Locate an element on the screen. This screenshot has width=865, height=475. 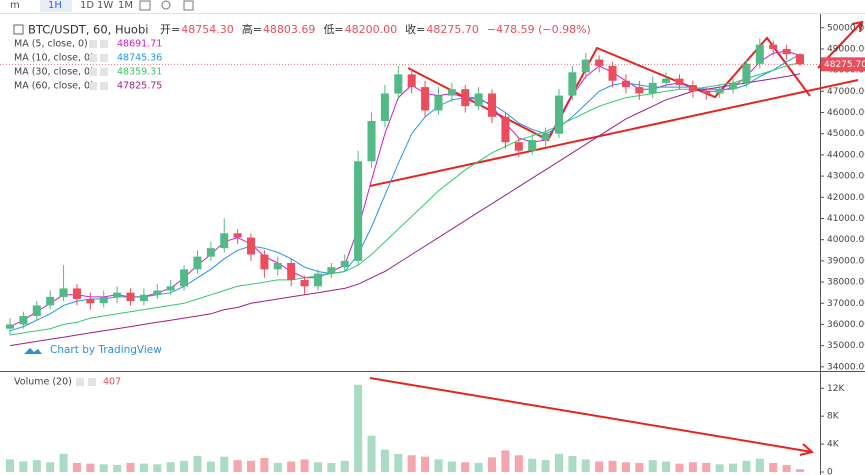
ohlc-label: 低= is located at coordinates (333, 29).